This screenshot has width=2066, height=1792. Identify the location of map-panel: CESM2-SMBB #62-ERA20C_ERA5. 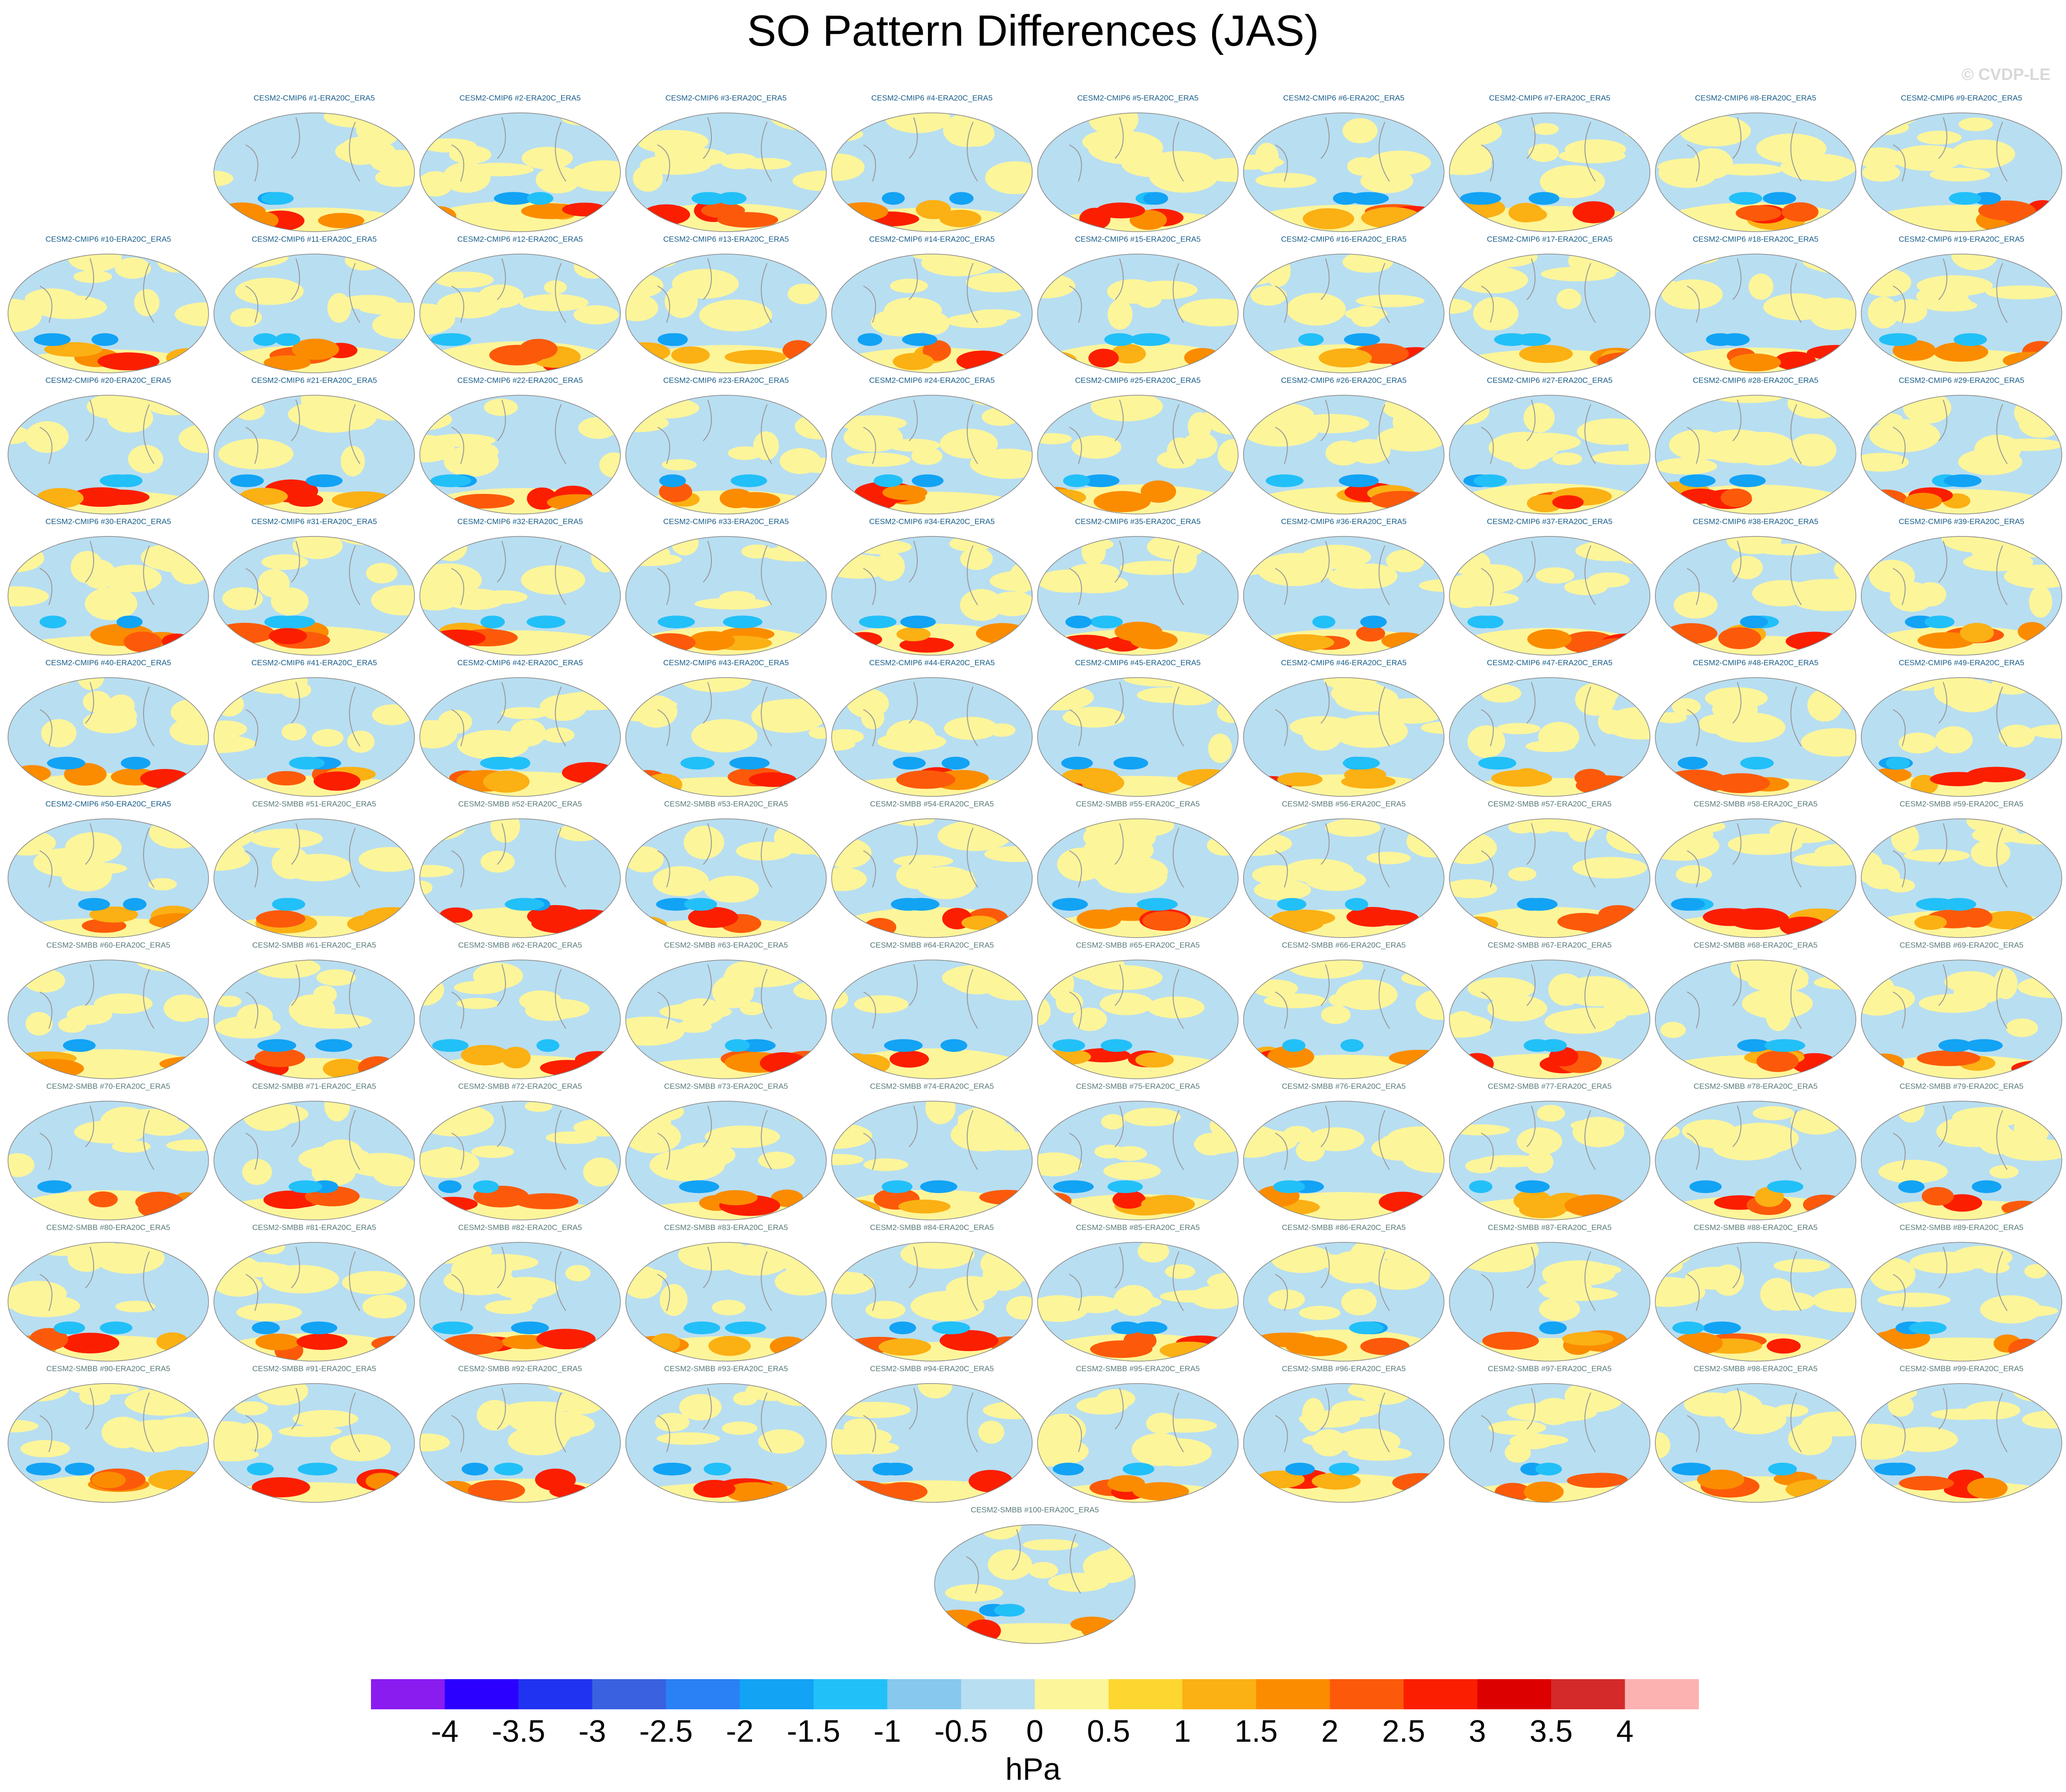
(520, 1010).